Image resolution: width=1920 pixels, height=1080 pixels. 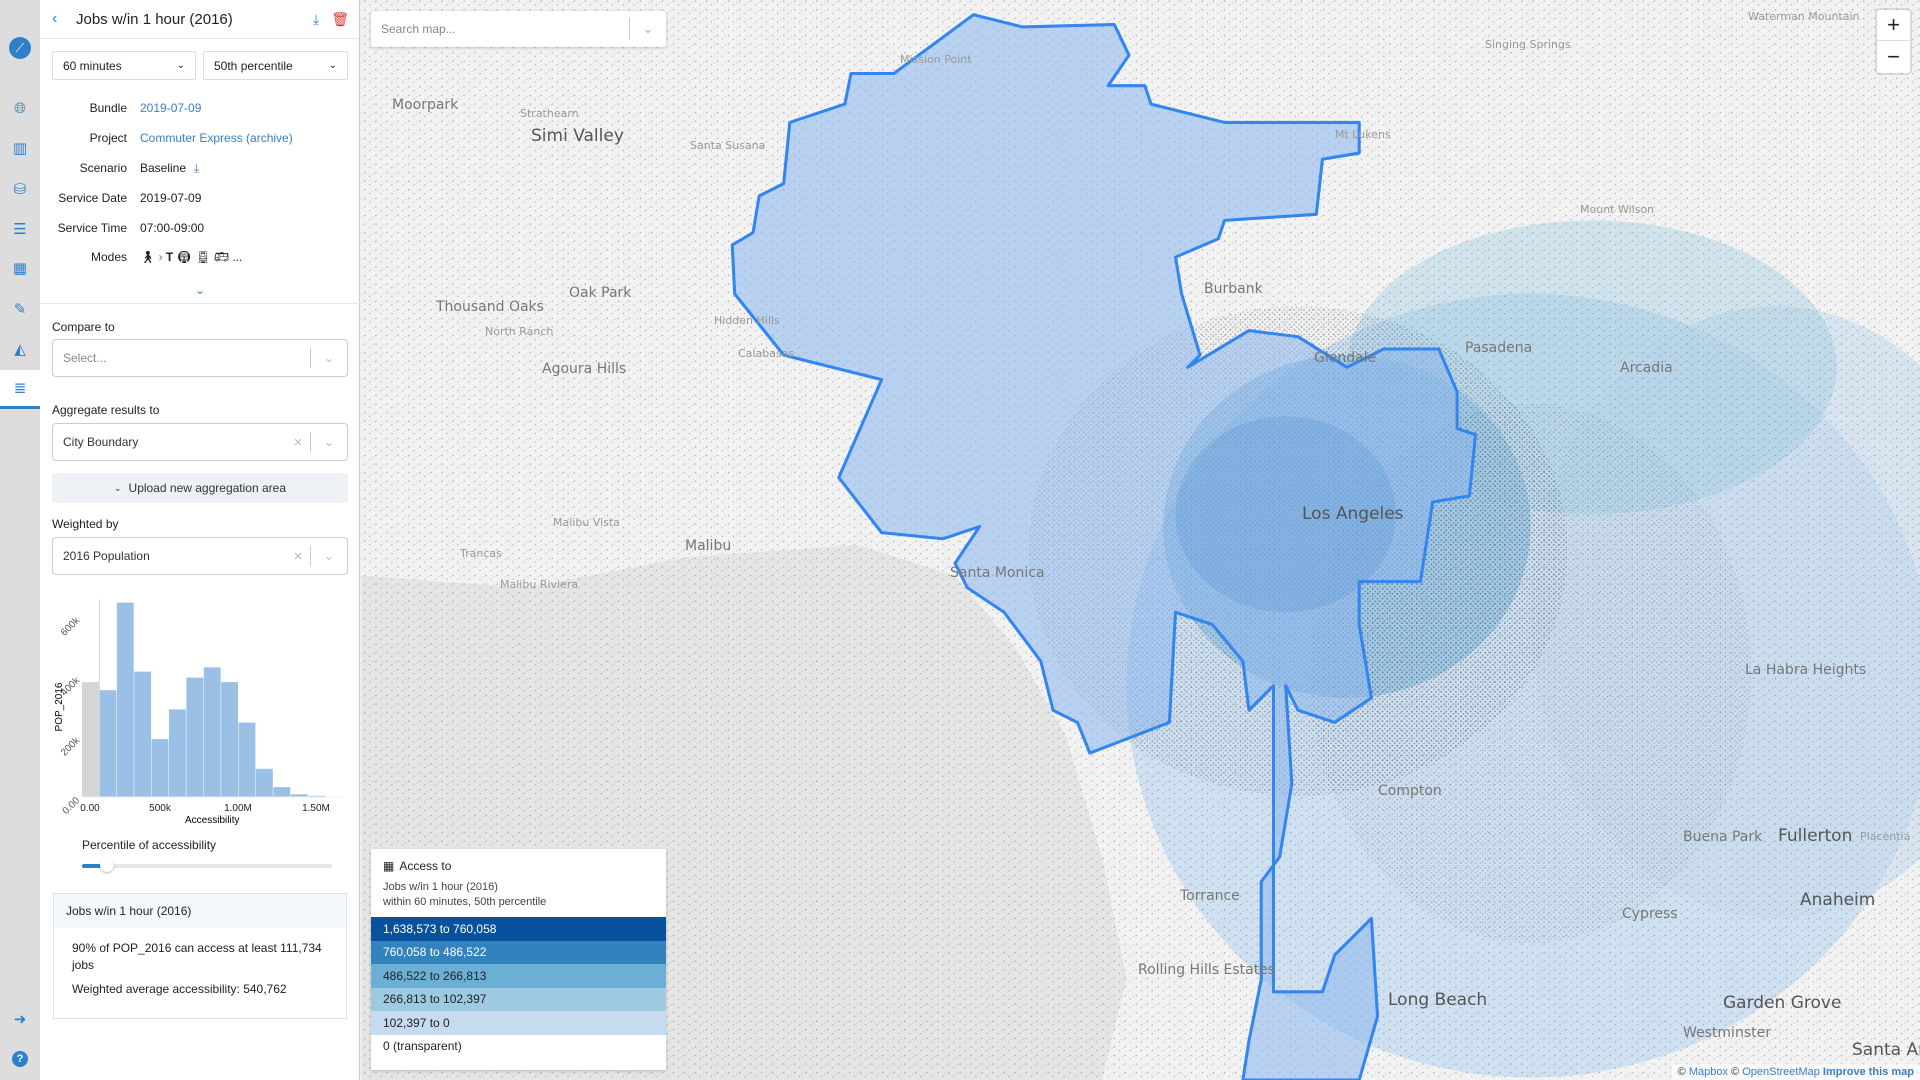 I want to click on info-row-scenario: Scenario Baseline ⤓, so click(x=200, y=168).